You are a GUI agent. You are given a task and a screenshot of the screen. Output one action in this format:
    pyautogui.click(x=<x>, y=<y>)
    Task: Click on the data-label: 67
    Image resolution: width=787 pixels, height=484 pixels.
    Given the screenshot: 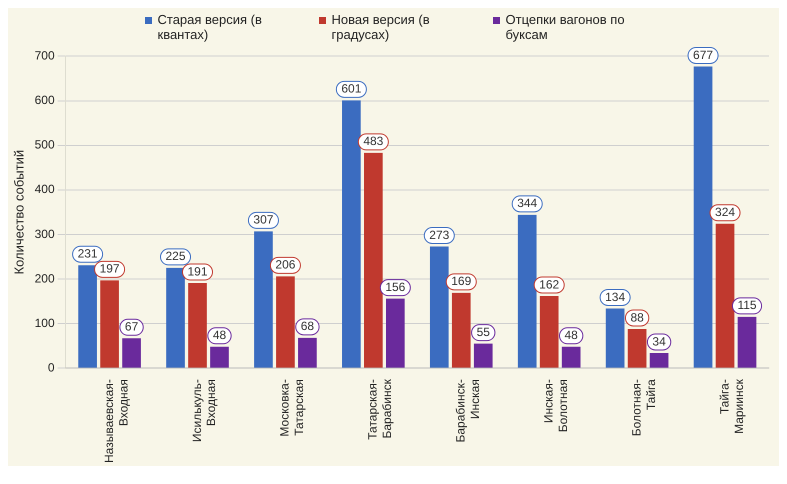 What is the action you would take?
    pyautogui.click(x=131, y=327)
    